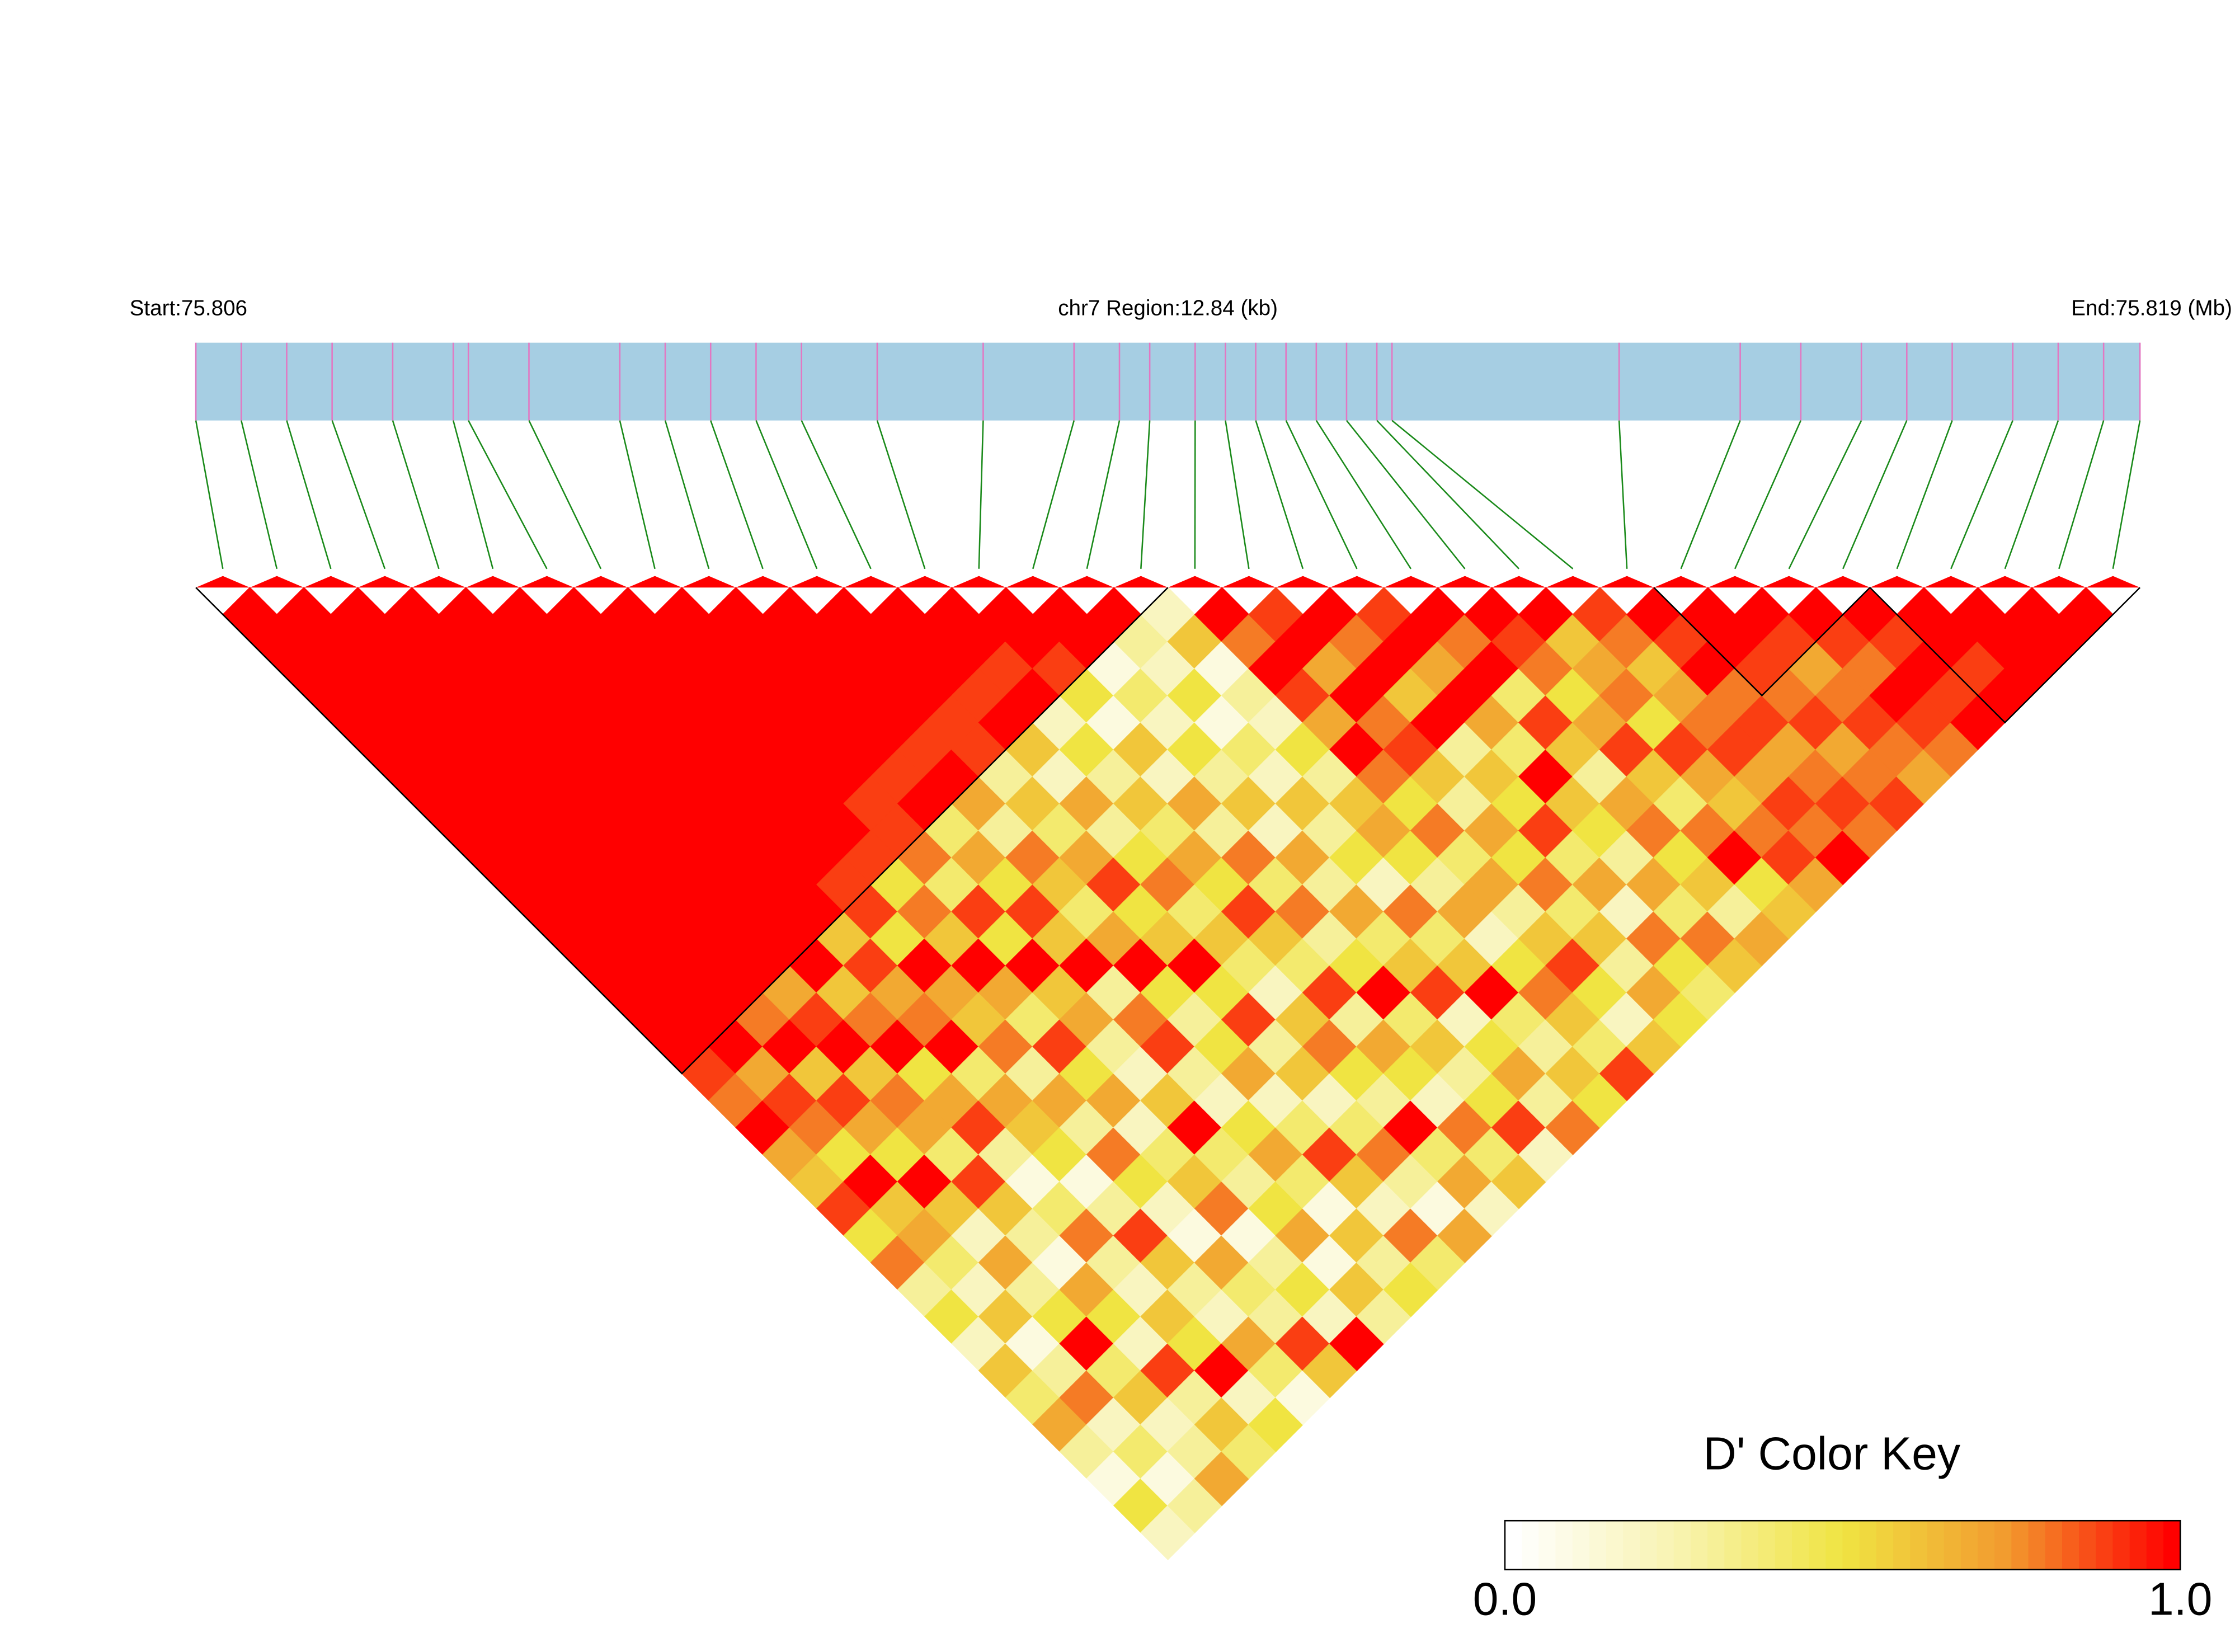  I want to click on key-frame, so click(1842, 1545).